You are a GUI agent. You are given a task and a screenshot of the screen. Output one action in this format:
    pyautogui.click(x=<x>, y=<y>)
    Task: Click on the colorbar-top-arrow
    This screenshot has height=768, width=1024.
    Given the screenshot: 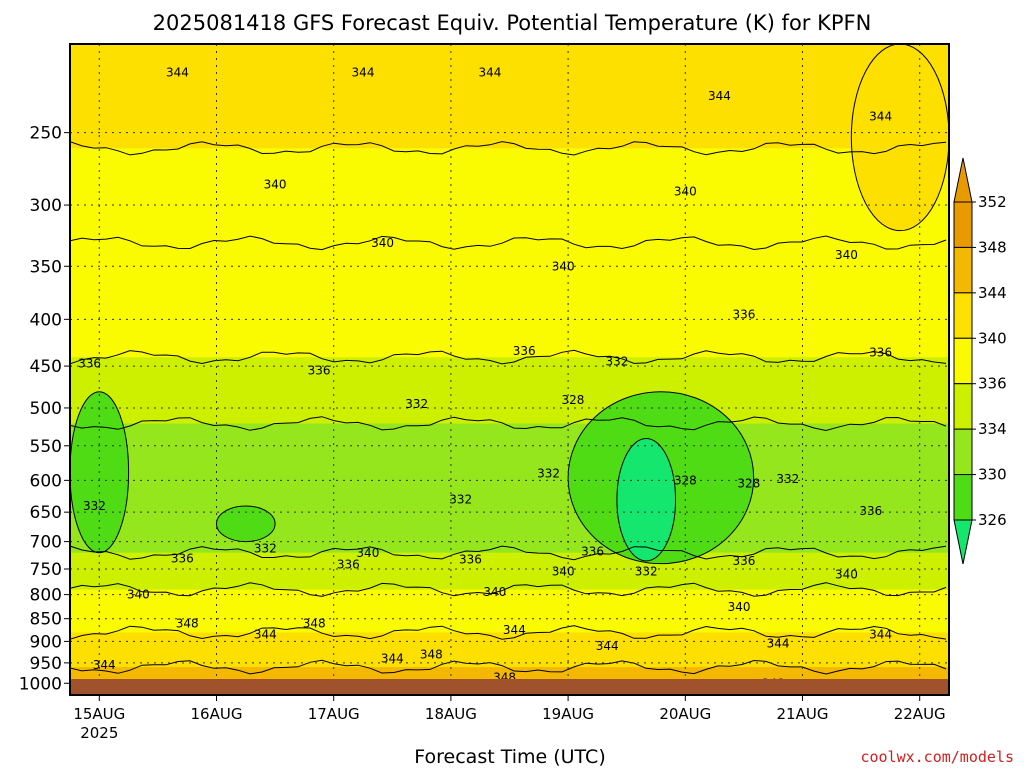 What is the action you would take?
    pyautogui.click(x=963, y=180)
    